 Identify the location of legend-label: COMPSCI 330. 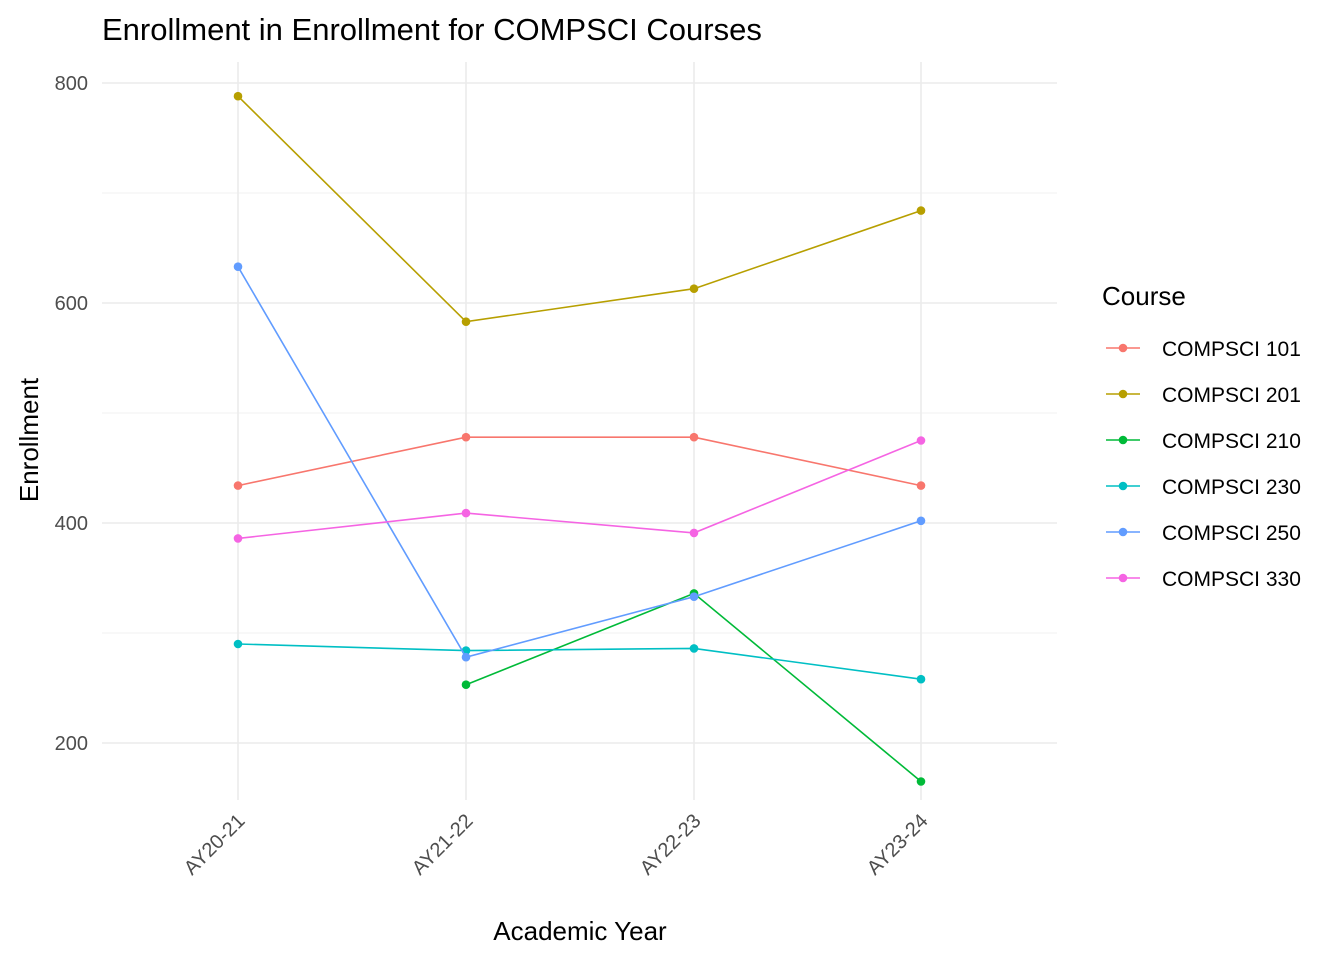
(1231, 579).